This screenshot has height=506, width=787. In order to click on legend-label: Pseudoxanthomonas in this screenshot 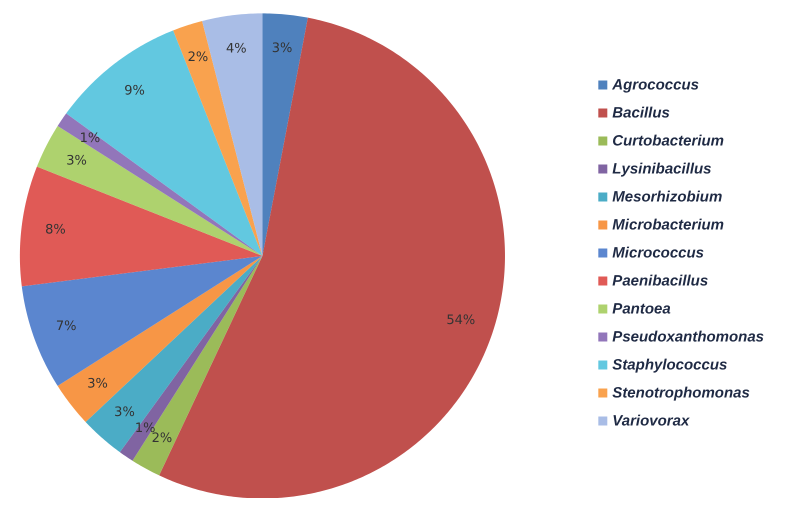, I will do `click(688, 337)`.